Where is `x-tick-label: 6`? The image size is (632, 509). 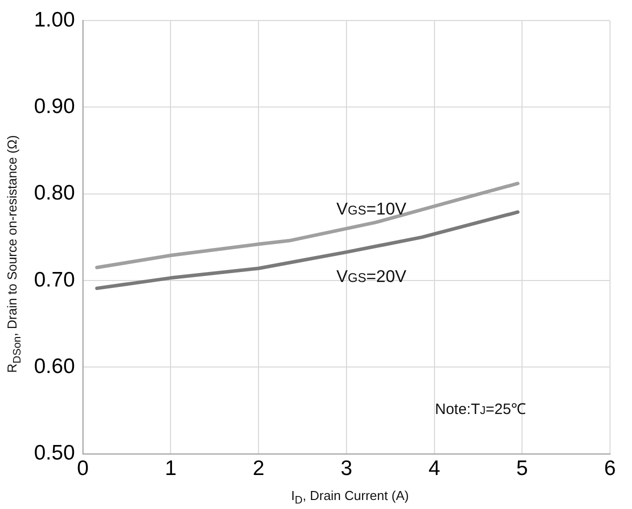 x-tick-label: 6 is located at coordinates (610, 468).